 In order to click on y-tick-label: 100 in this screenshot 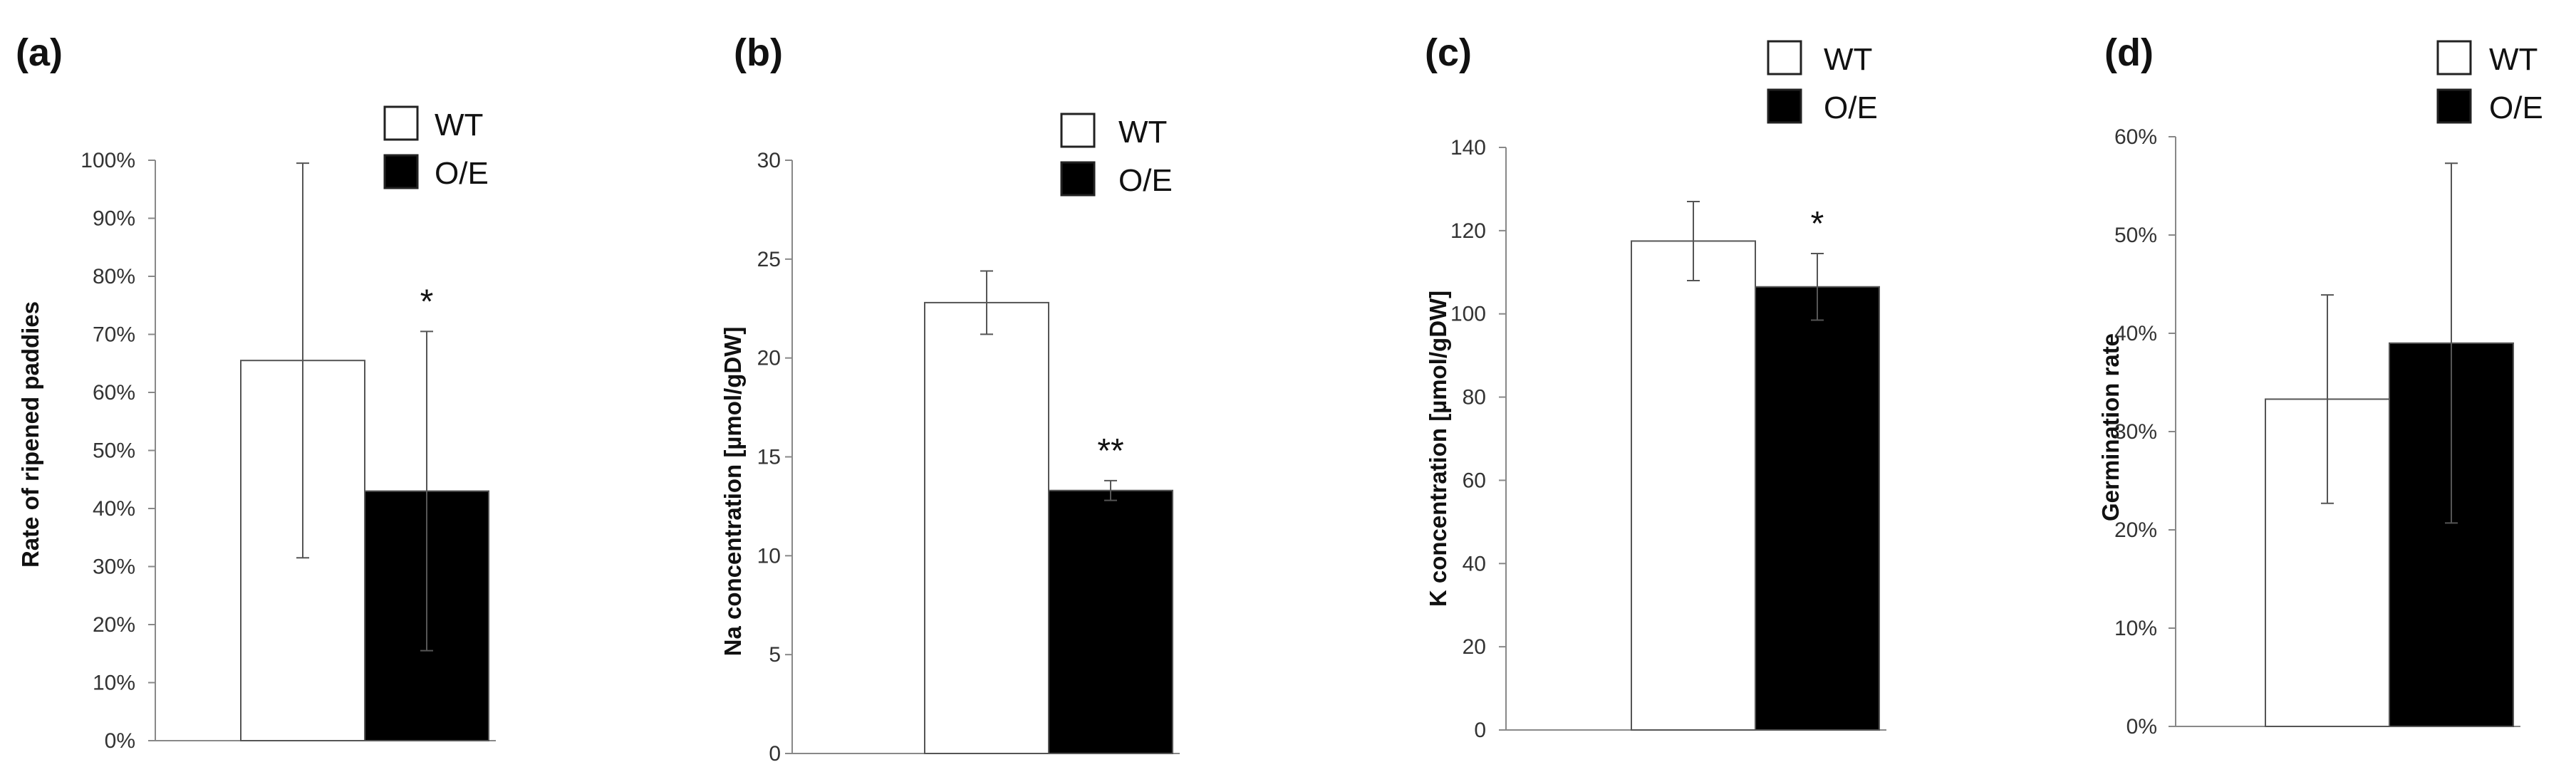, I will do `click(1468, 315)`.